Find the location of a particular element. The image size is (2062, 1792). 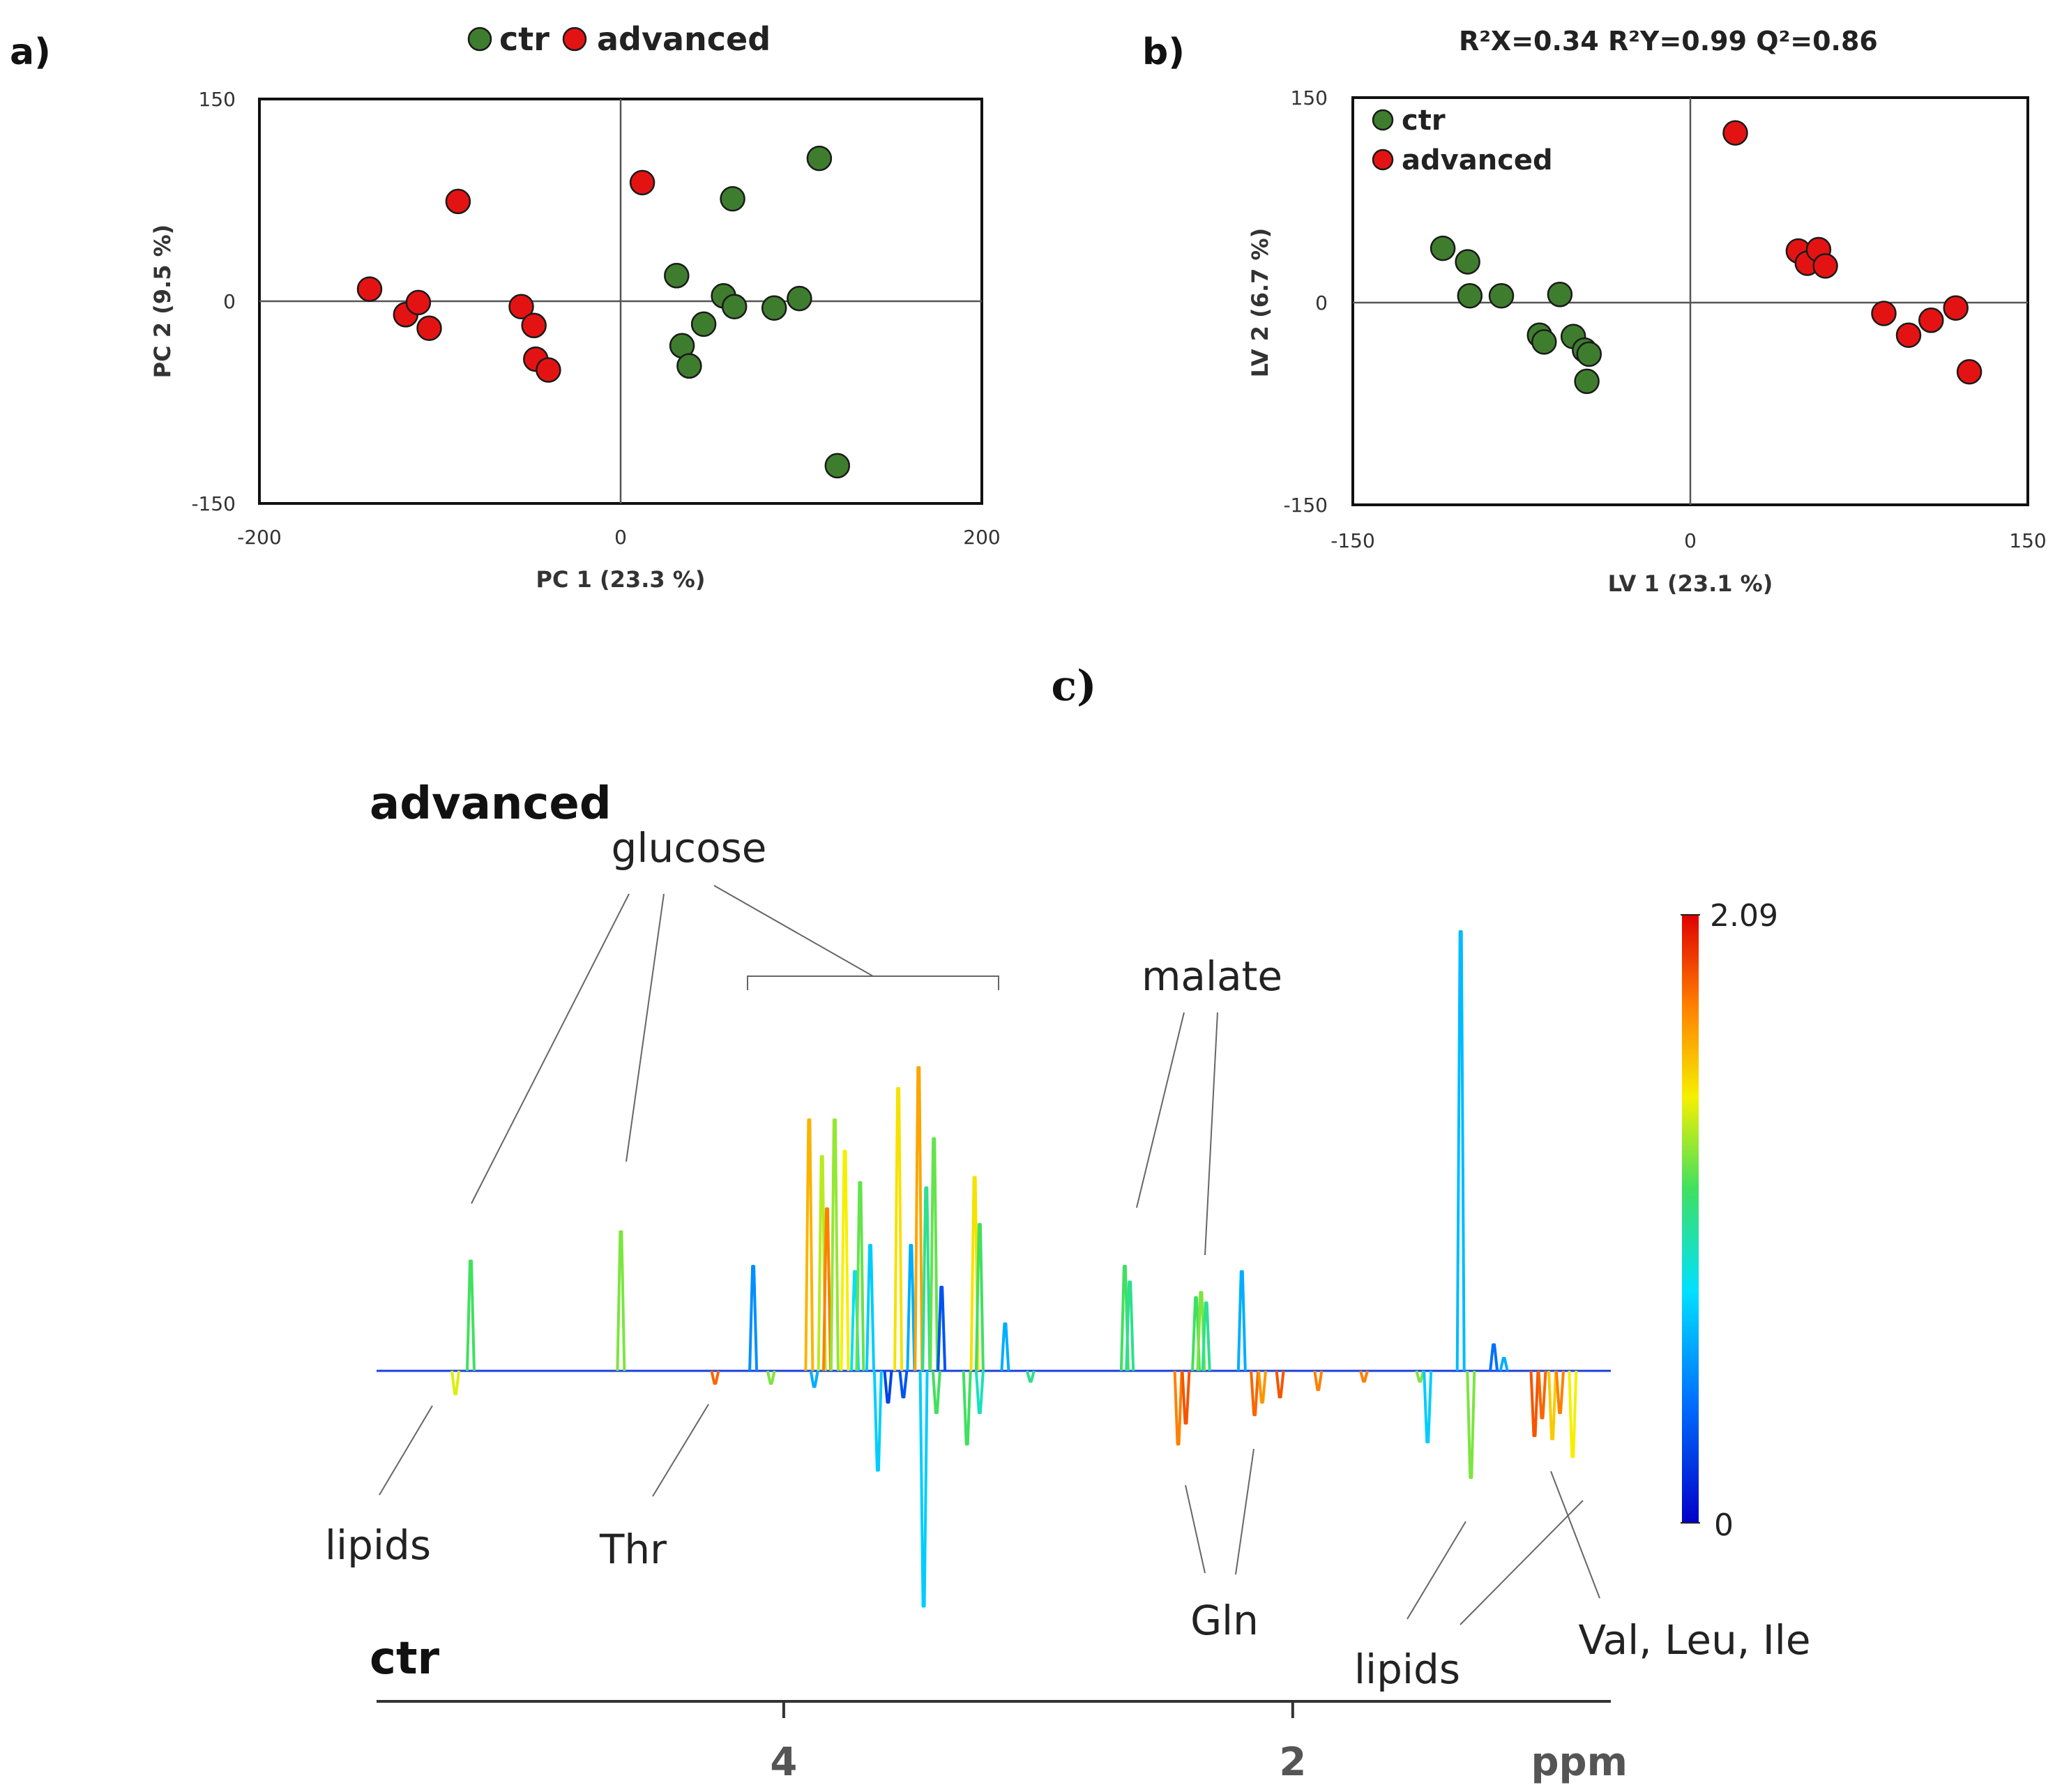

annotation-glucose: glucose is located at coordinates (689, 848).